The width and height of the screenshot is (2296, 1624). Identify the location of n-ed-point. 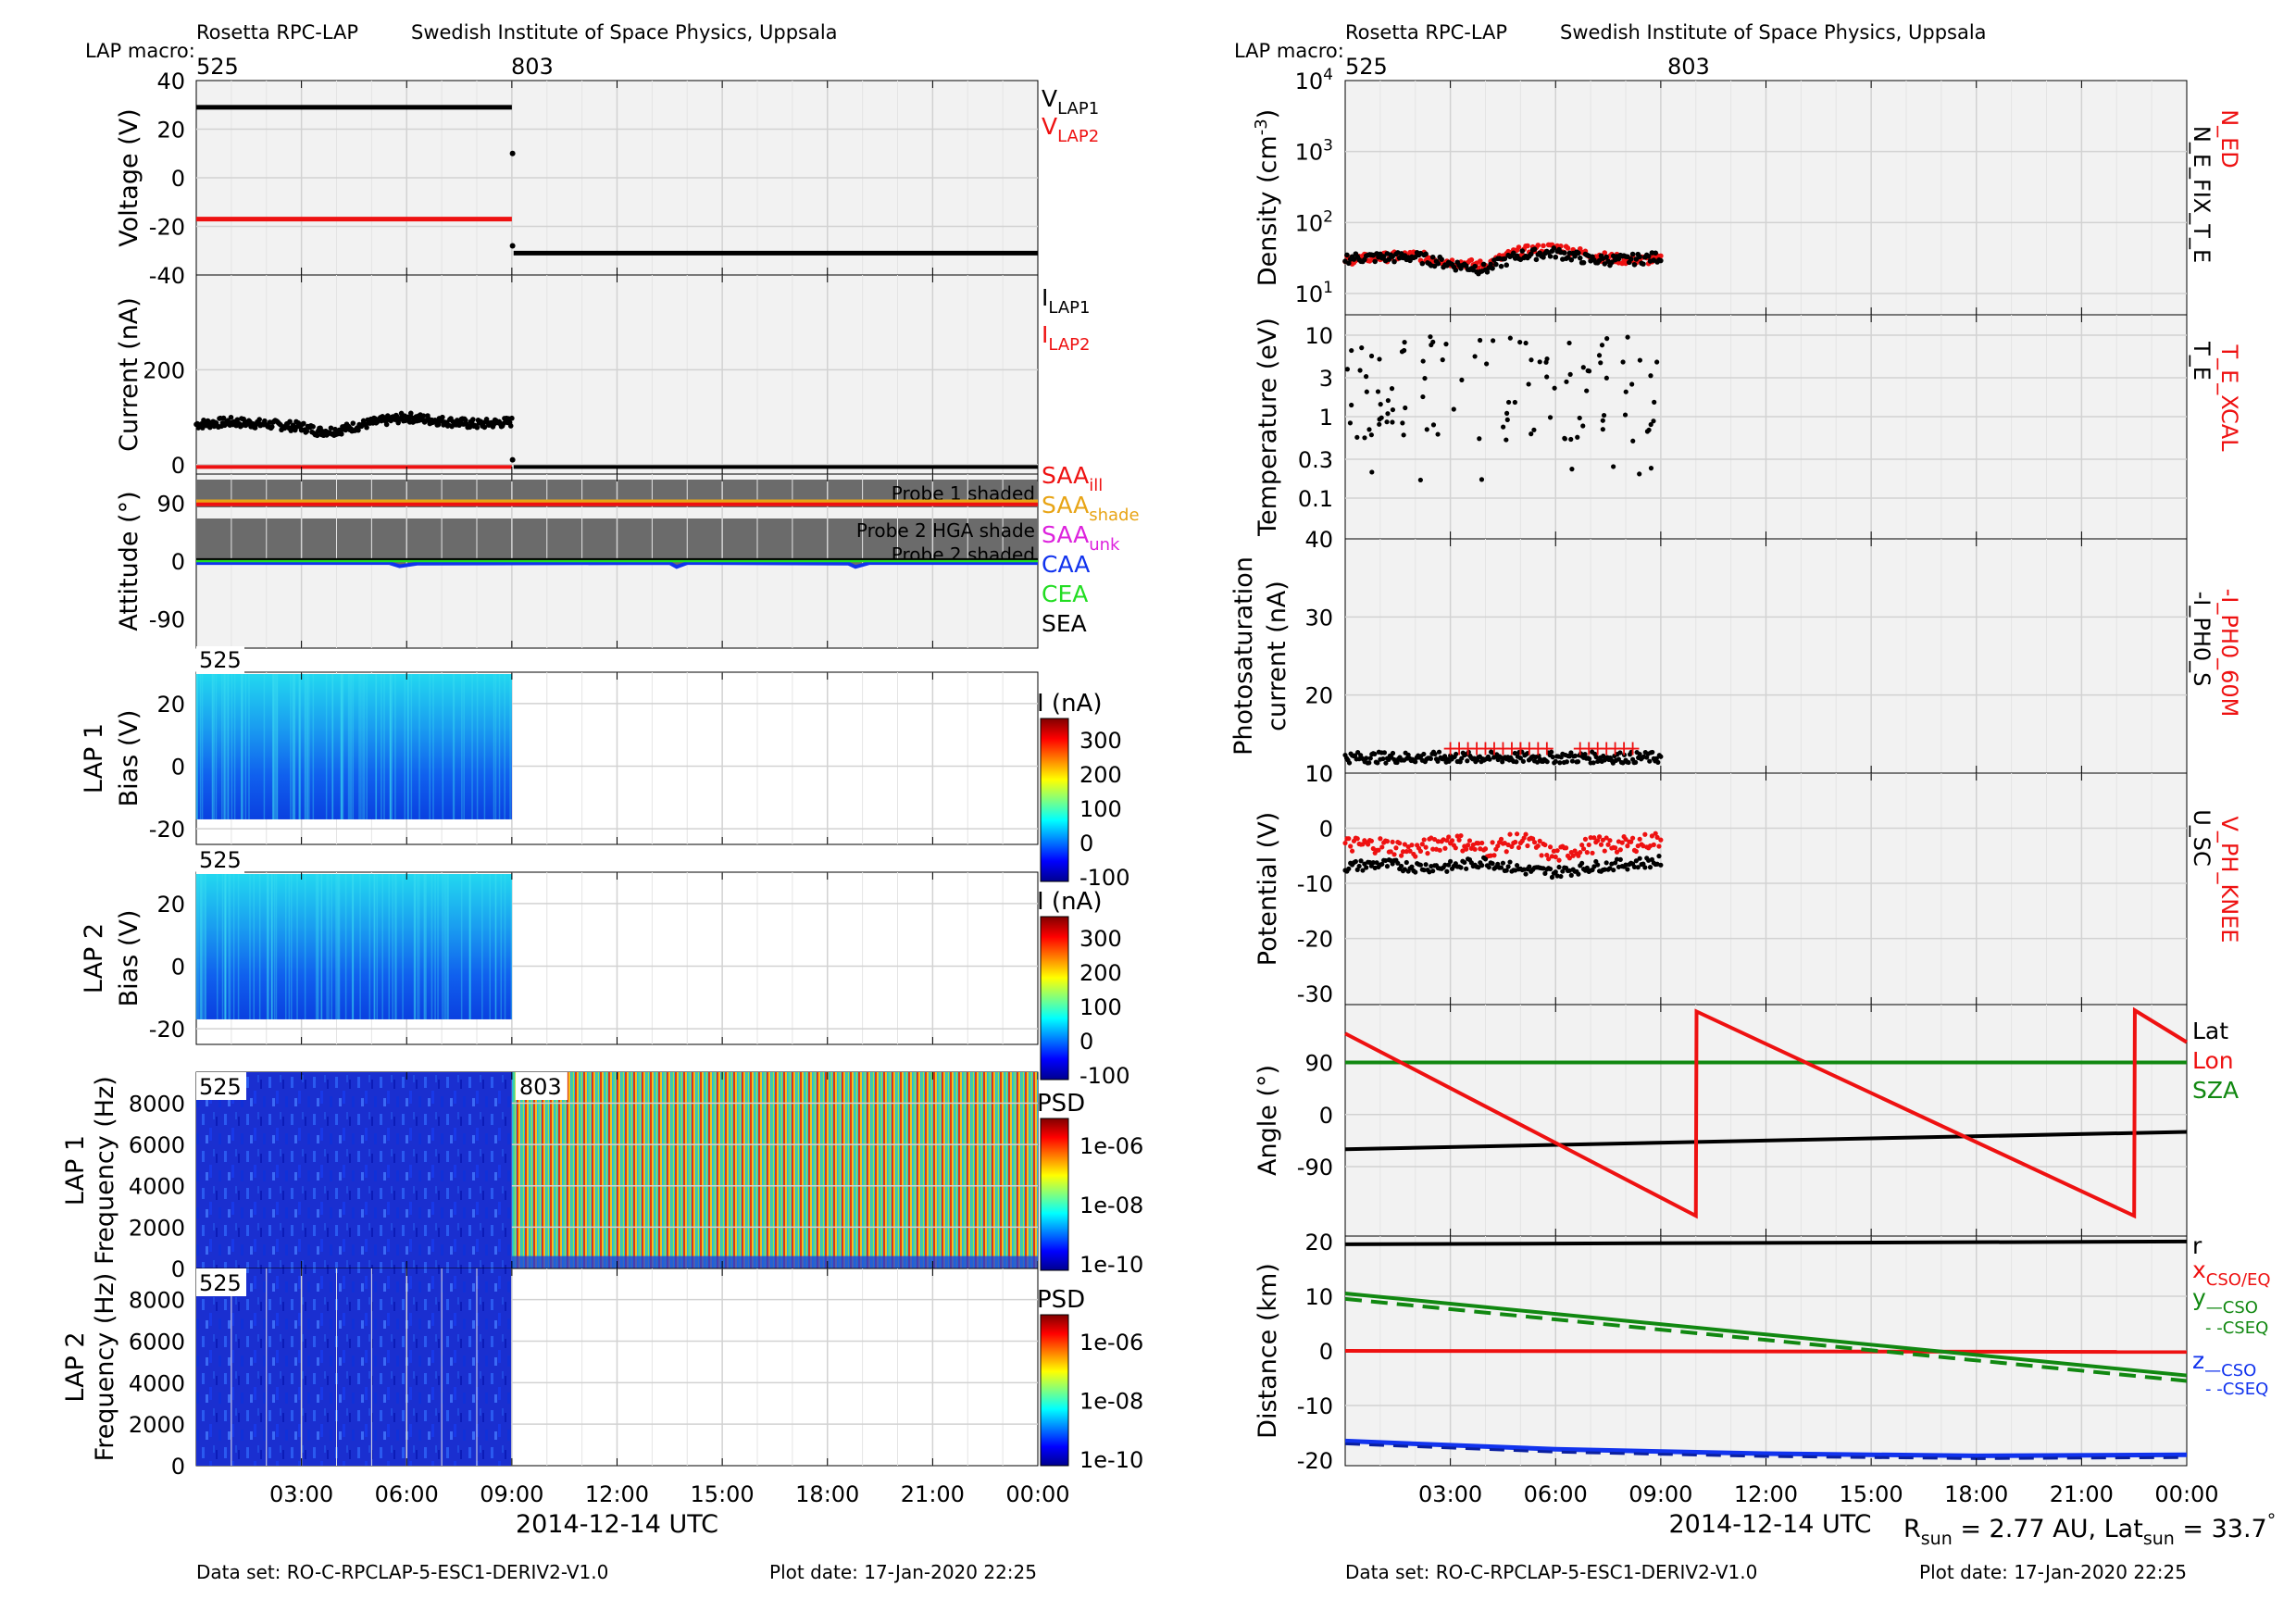
(1605, 253).